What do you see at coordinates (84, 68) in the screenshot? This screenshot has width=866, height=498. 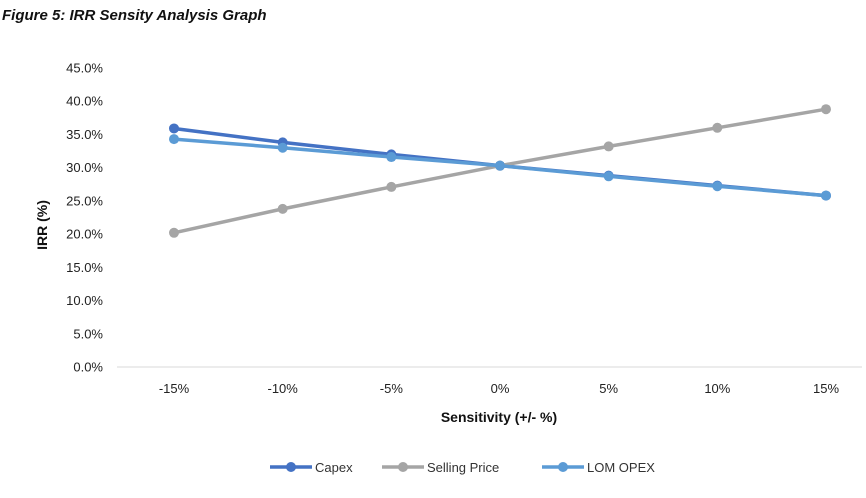 I see `y-tick-label: 45.0%` at bounding box center [84, 68].